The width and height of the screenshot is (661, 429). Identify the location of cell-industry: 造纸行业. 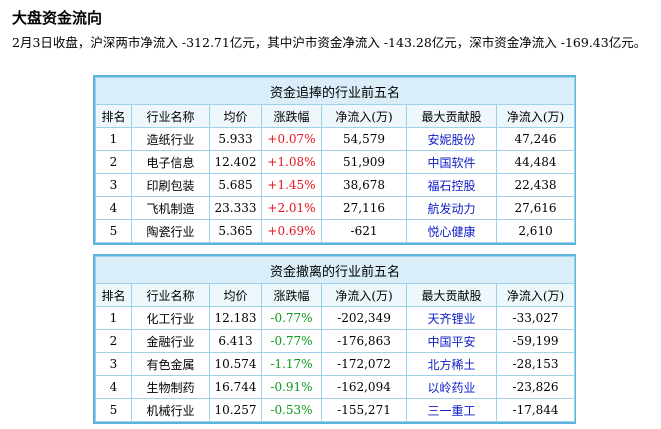
(170, 139).